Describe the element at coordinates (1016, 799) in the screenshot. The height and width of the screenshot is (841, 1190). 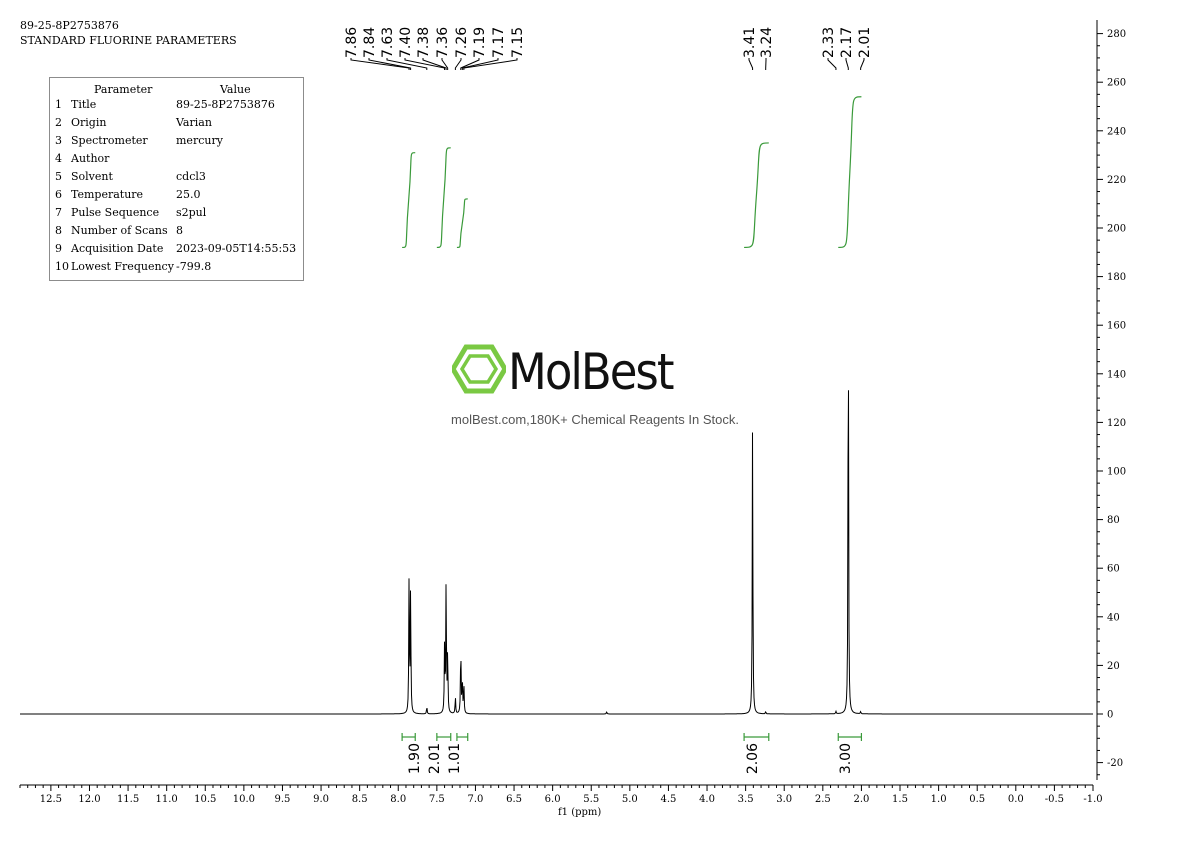
I see `x-tick-label: 0.0` at that location.